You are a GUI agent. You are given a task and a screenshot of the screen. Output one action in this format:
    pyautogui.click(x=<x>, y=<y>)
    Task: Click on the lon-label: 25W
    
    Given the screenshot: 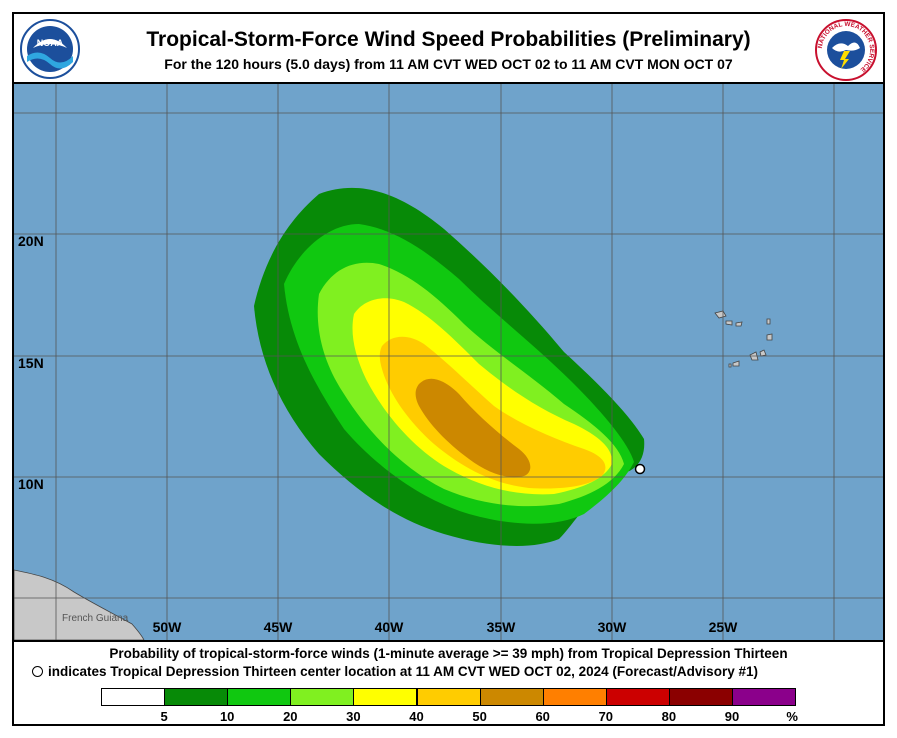 What is the action you would take?
    pyautogui.click(x=724, y=627)
    